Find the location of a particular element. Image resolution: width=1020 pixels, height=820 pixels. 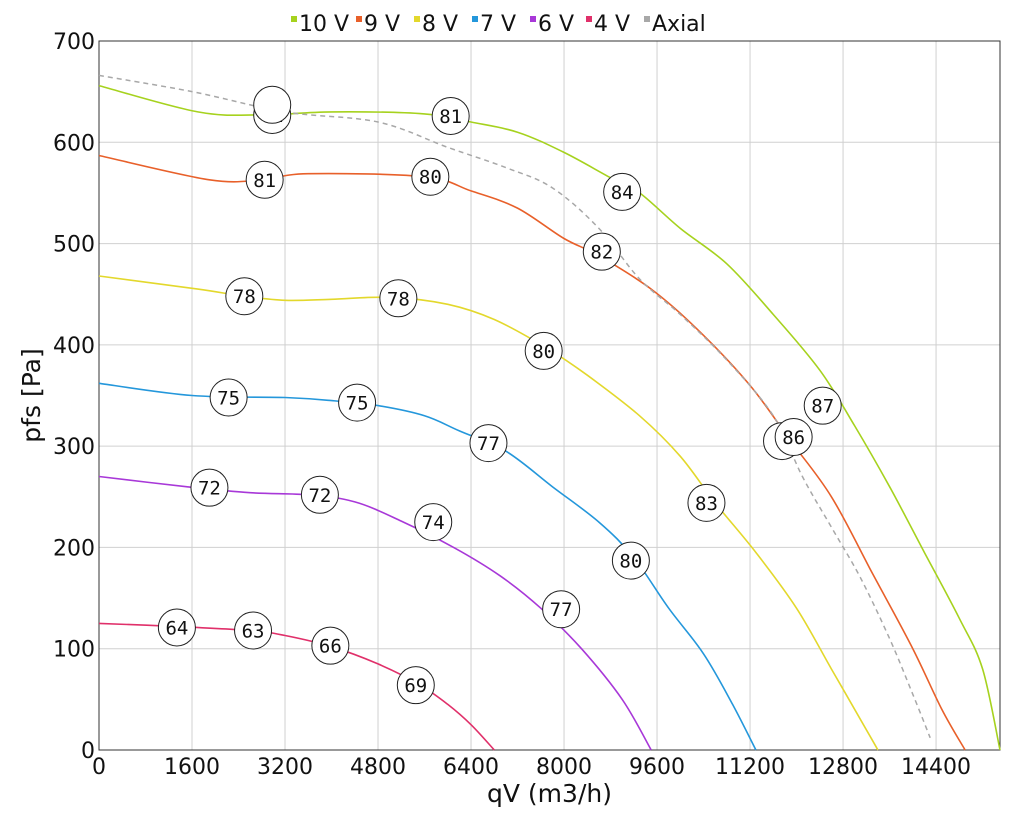

y-tick-label: 400 is located at coordinates (74, 346).